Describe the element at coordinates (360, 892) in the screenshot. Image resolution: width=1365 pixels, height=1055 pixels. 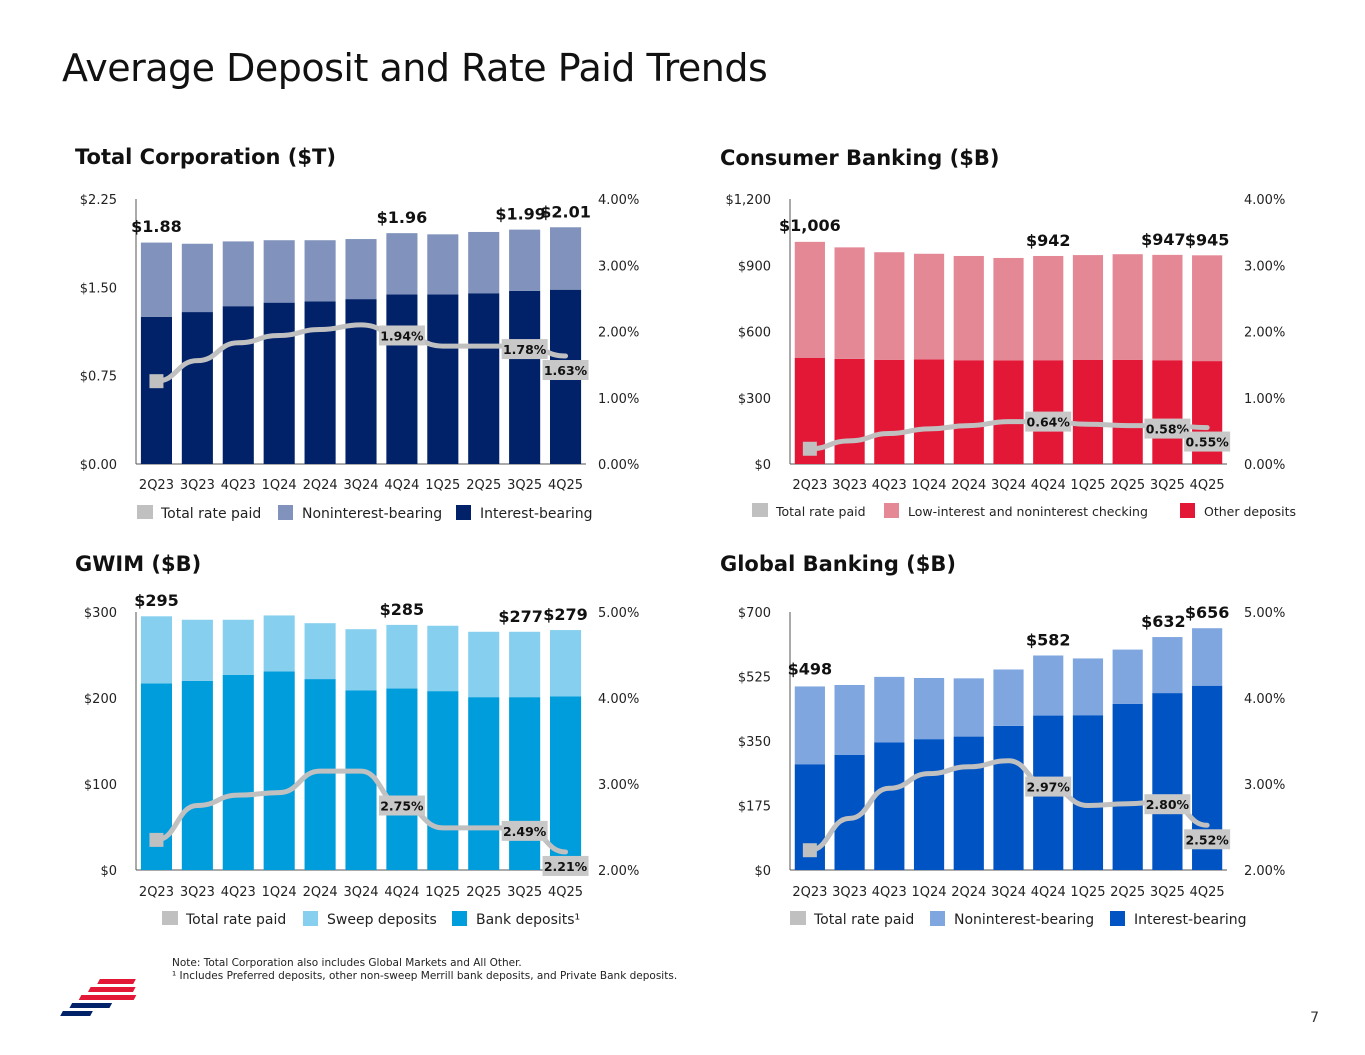
I see `gwim-x-tick: 3Q24` at that location.